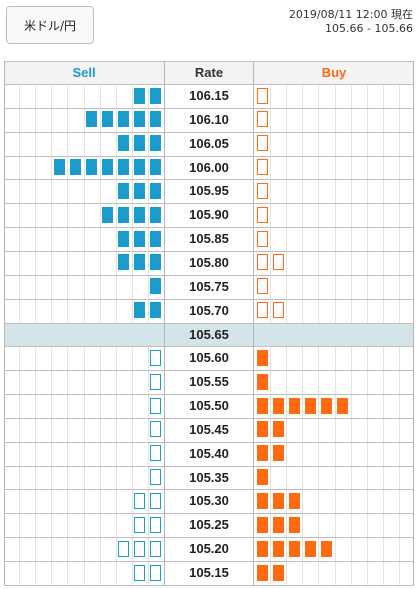  What do you see at coordinates (209, 239) in the screenshot?
I see `rate-cell: 105.85` at bounding box center [209, 239].